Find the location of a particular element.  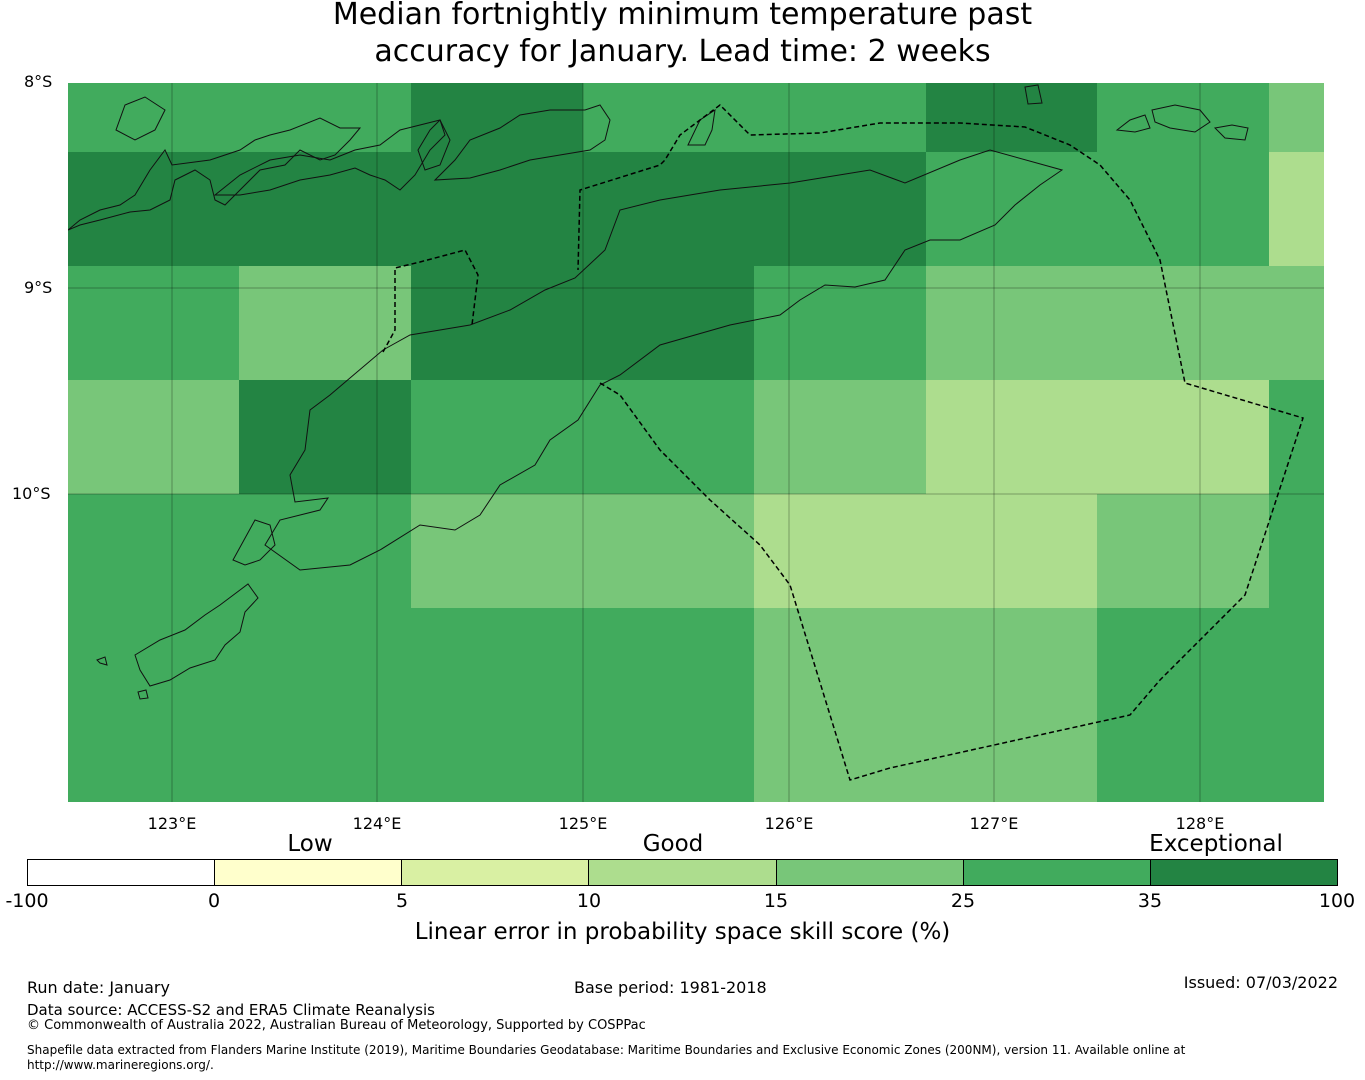

colorbar-tick: 5 is located at coordinates (402, 901).